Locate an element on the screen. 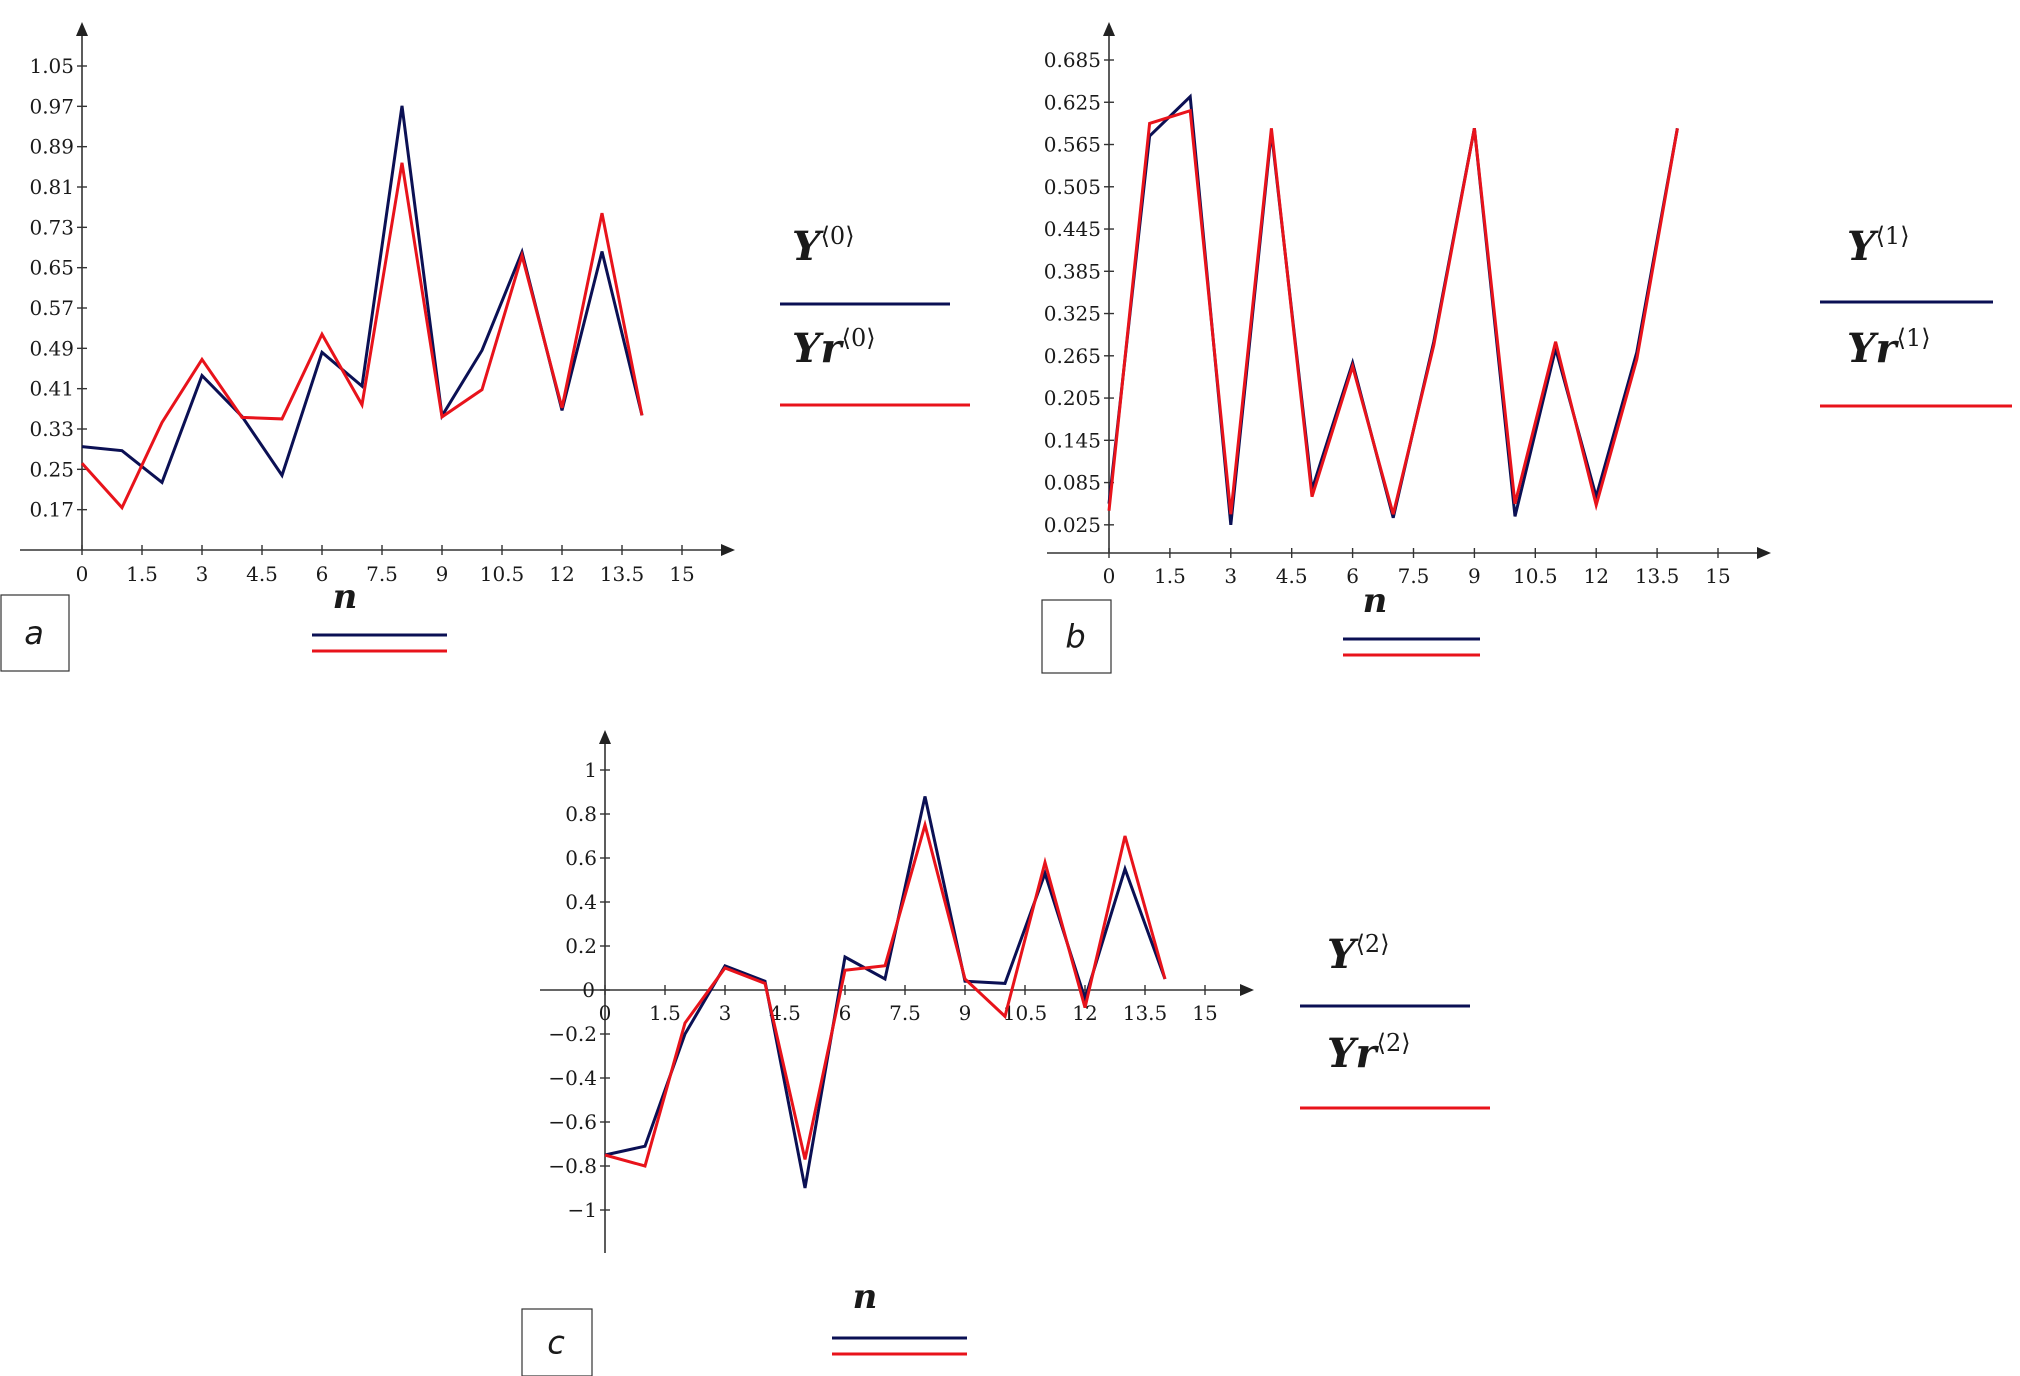  y-tick-label: 1.05 is located at coordinates (51, 66).